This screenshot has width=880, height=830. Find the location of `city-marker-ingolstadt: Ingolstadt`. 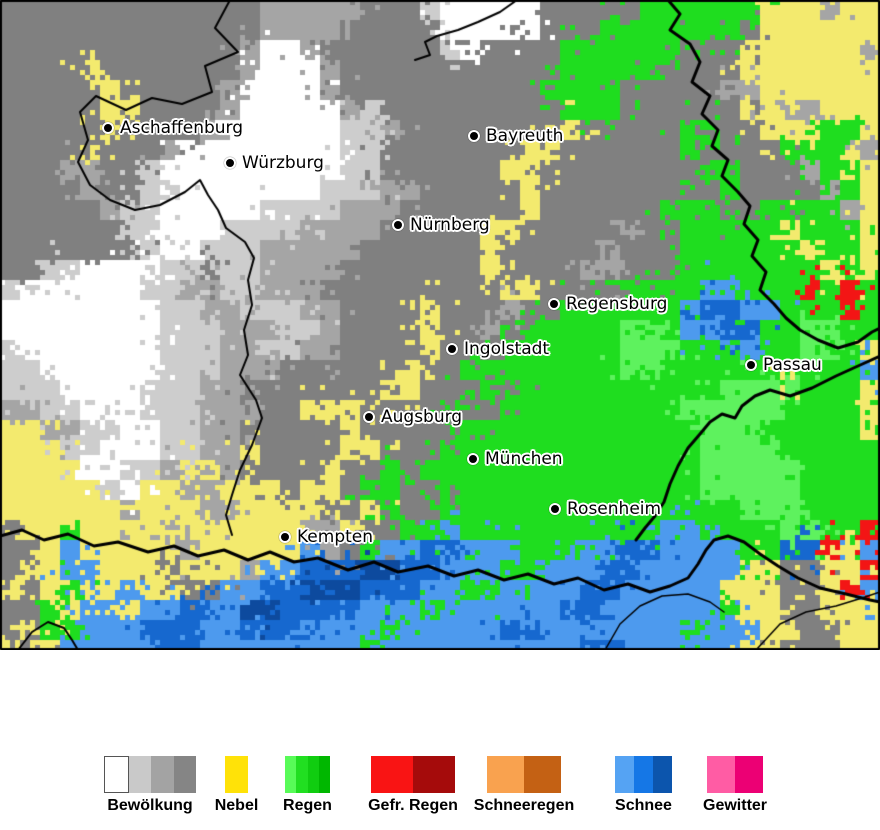

city-marker-ingolstadt: Ingolstadt is located at coordinates (497, 349).